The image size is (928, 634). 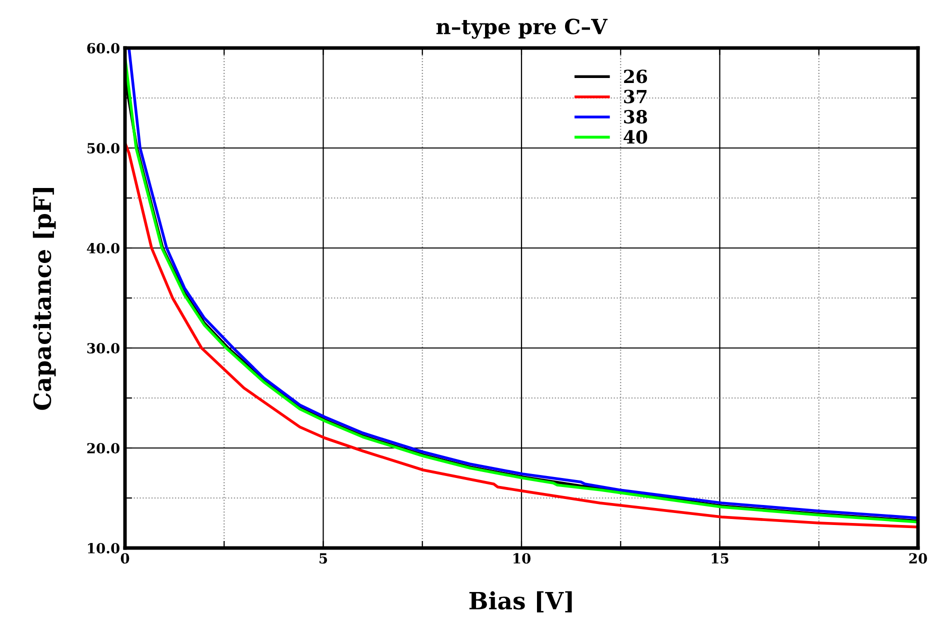 I want to click on x-tick-label: 15, so click(x=720, y=558).